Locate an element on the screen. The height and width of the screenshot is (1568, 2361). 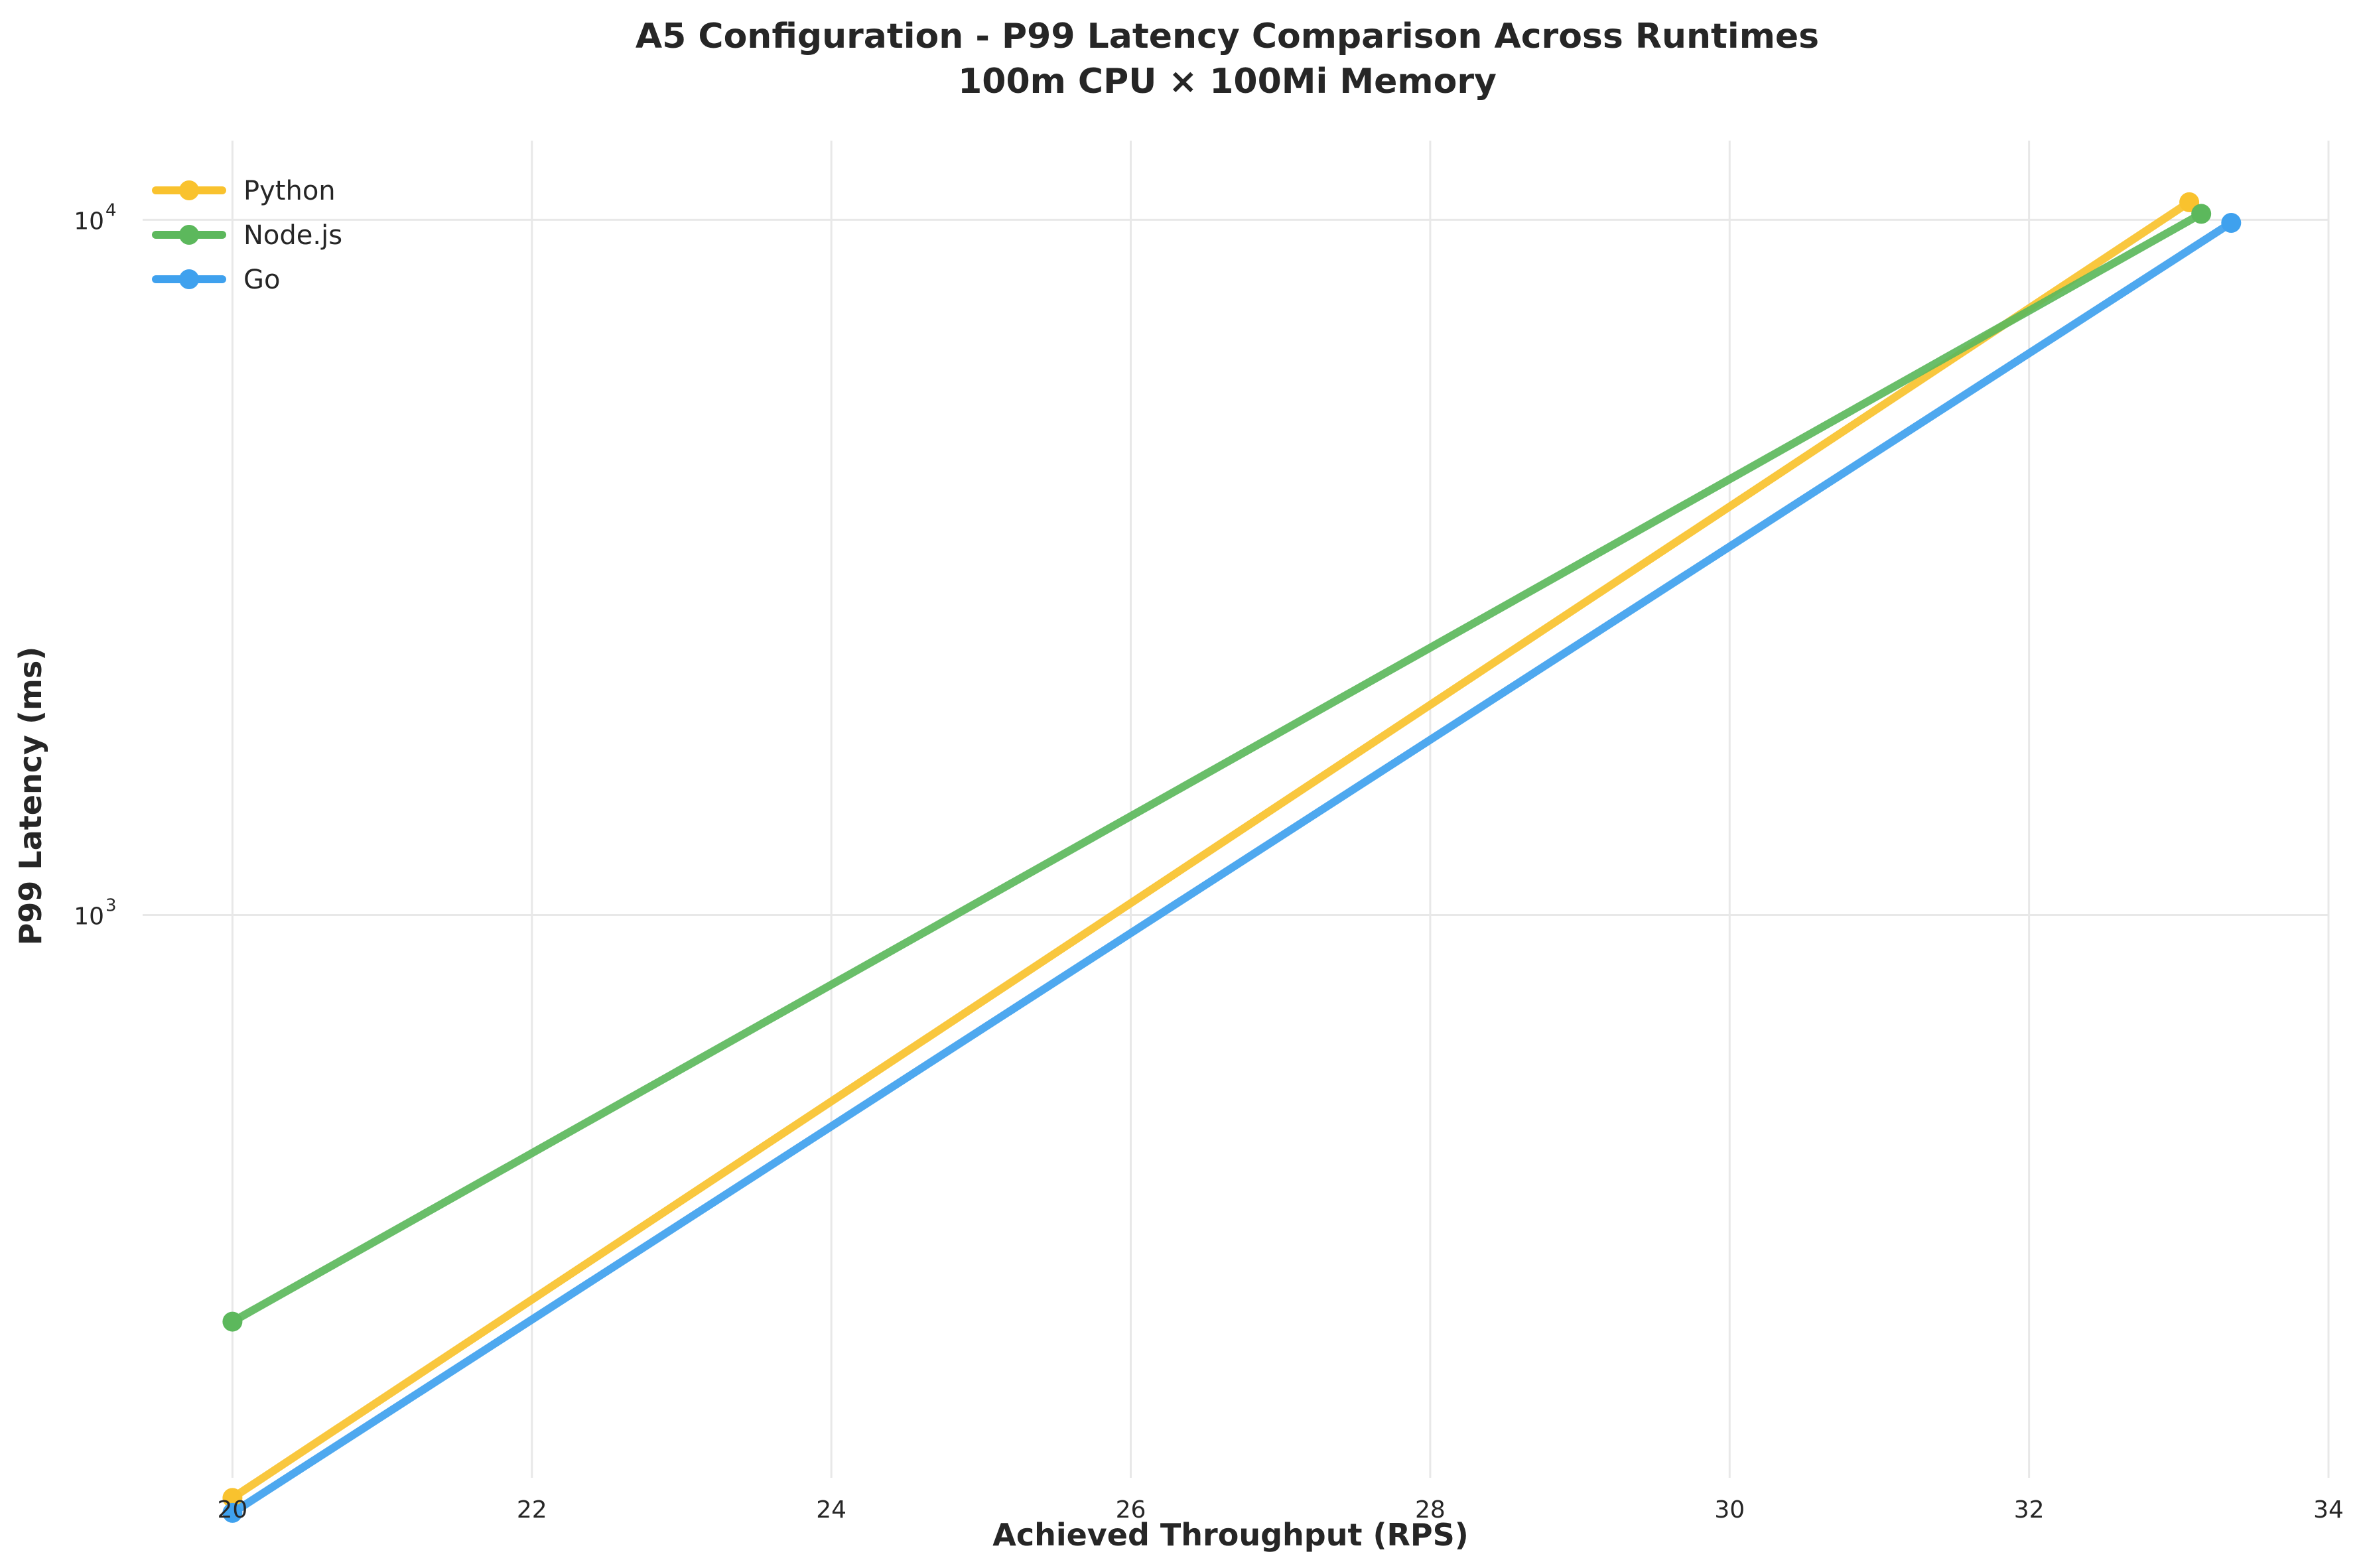
x-axis-label: Achieved Throughput (RPS) is located at coordinates (1230, 1535).